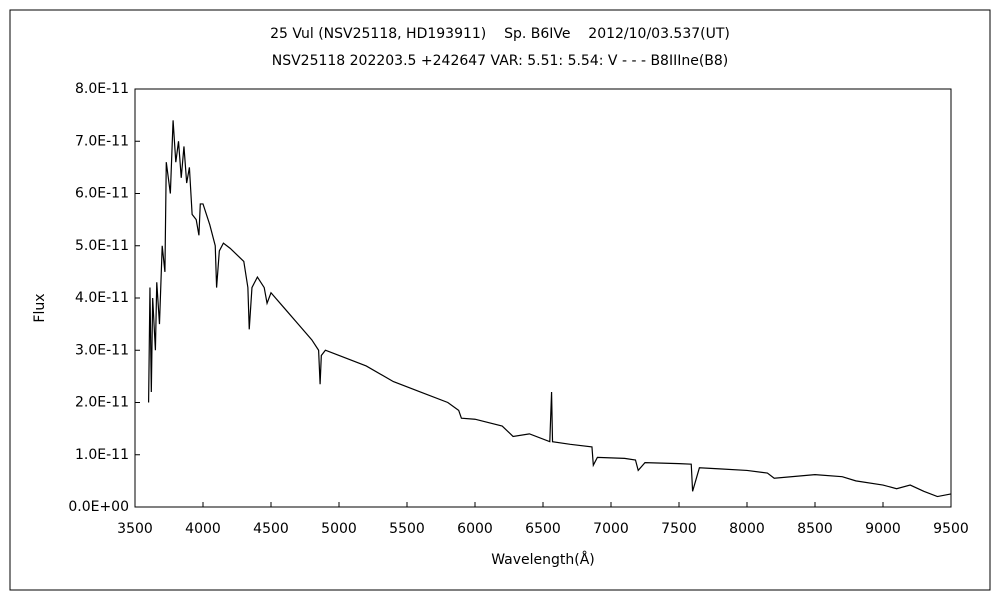  I want to click on x-tick-label: 4000, so click(203, 529).